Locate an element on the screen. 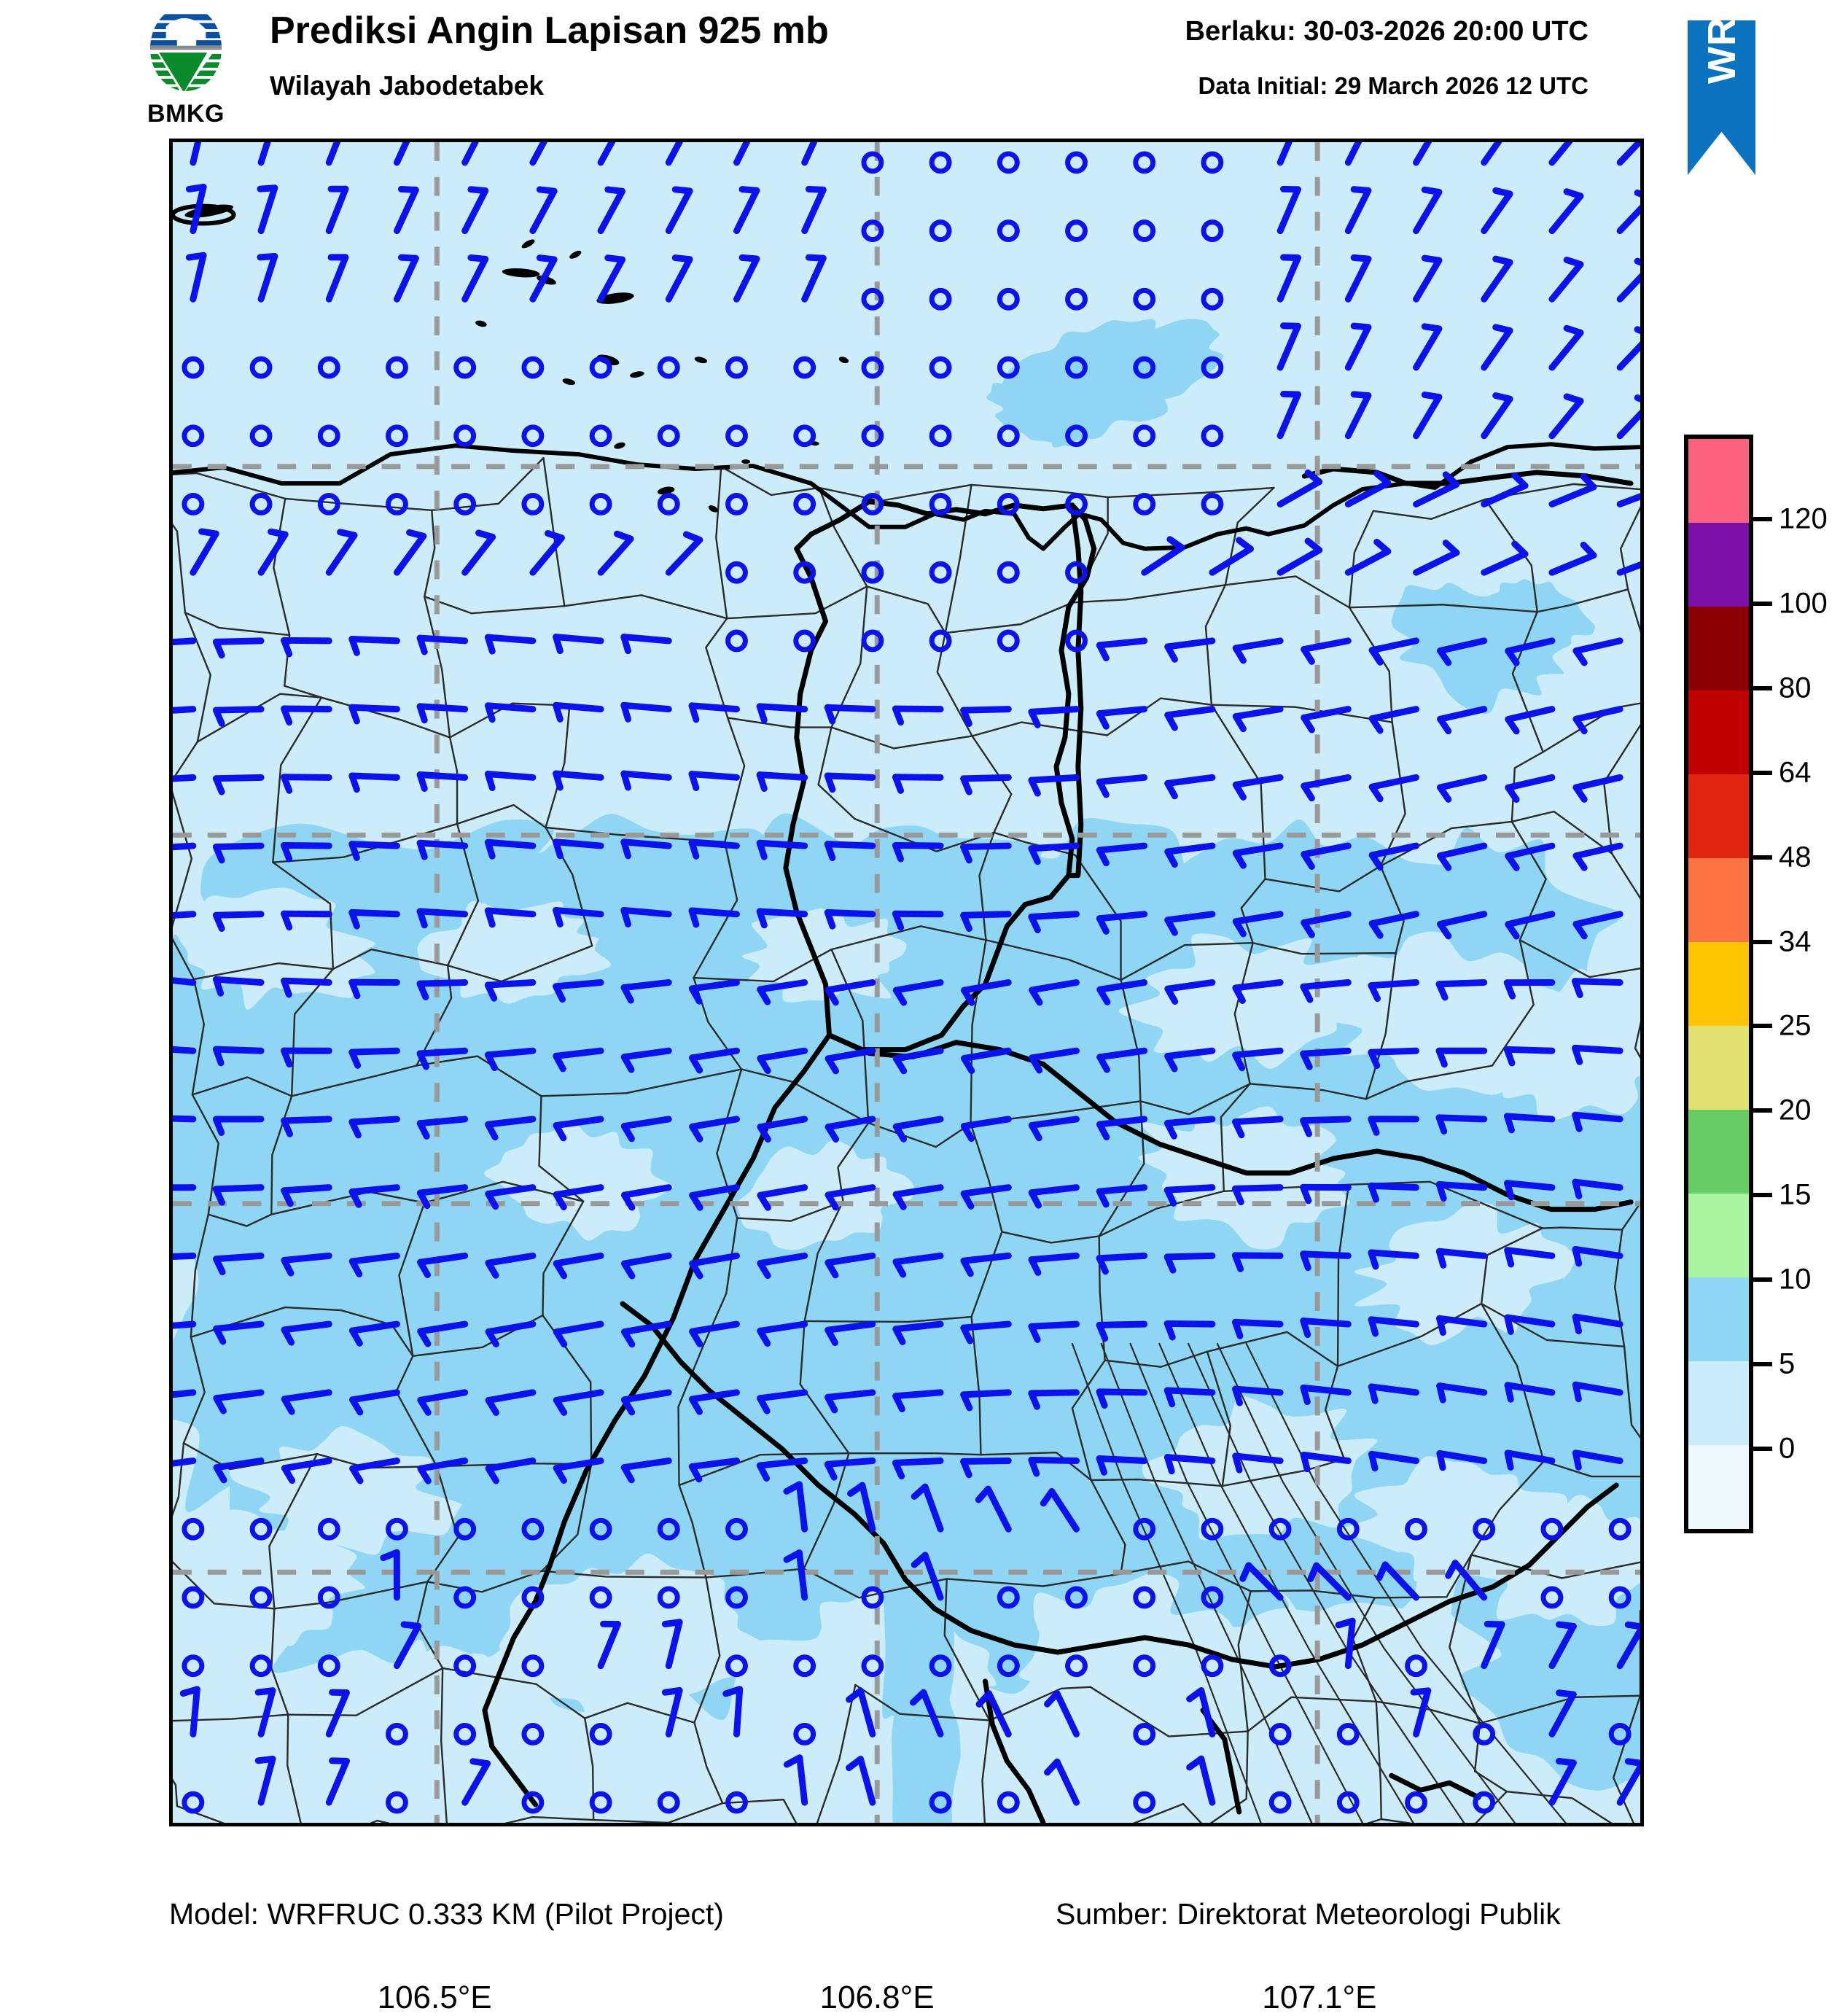 The image size is (1840, 2016). colorbar-tick-label: 20 is located at coordinates (1796, 1110).